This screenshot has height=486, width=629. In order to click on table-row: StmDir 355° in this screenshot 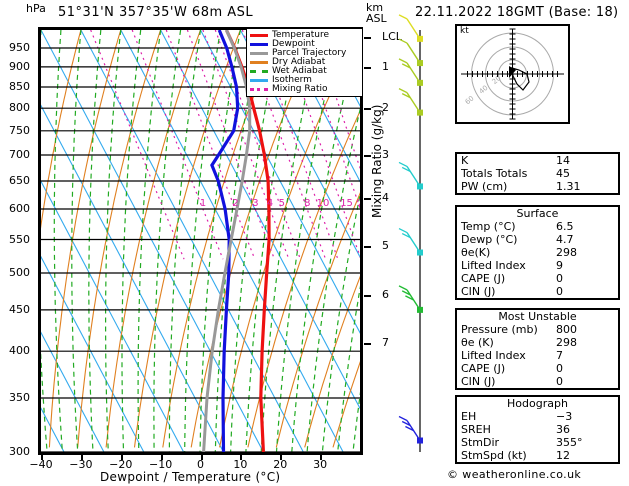, I will do `click(537, 442)`.